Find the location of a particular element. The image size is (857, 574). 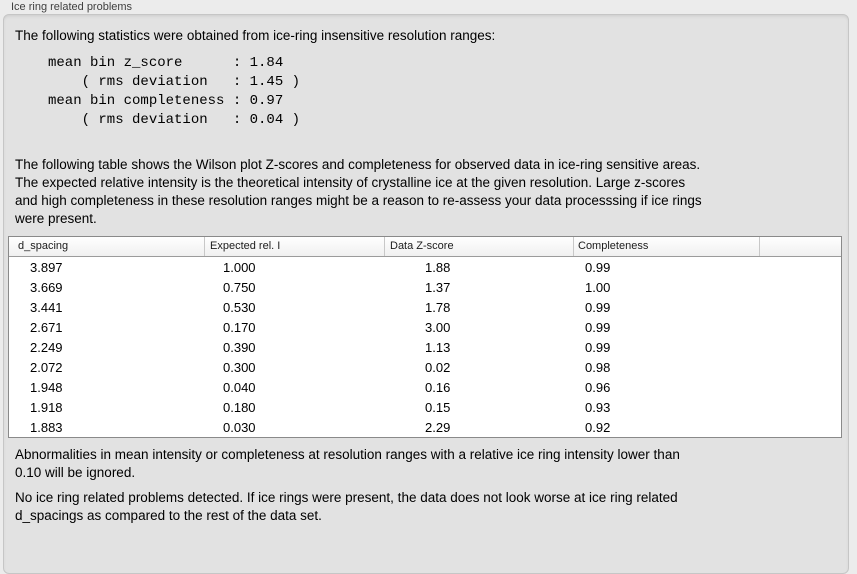

table-row: 2.072 0.300 0.02 0.98 is located at coordinates (425, 367).